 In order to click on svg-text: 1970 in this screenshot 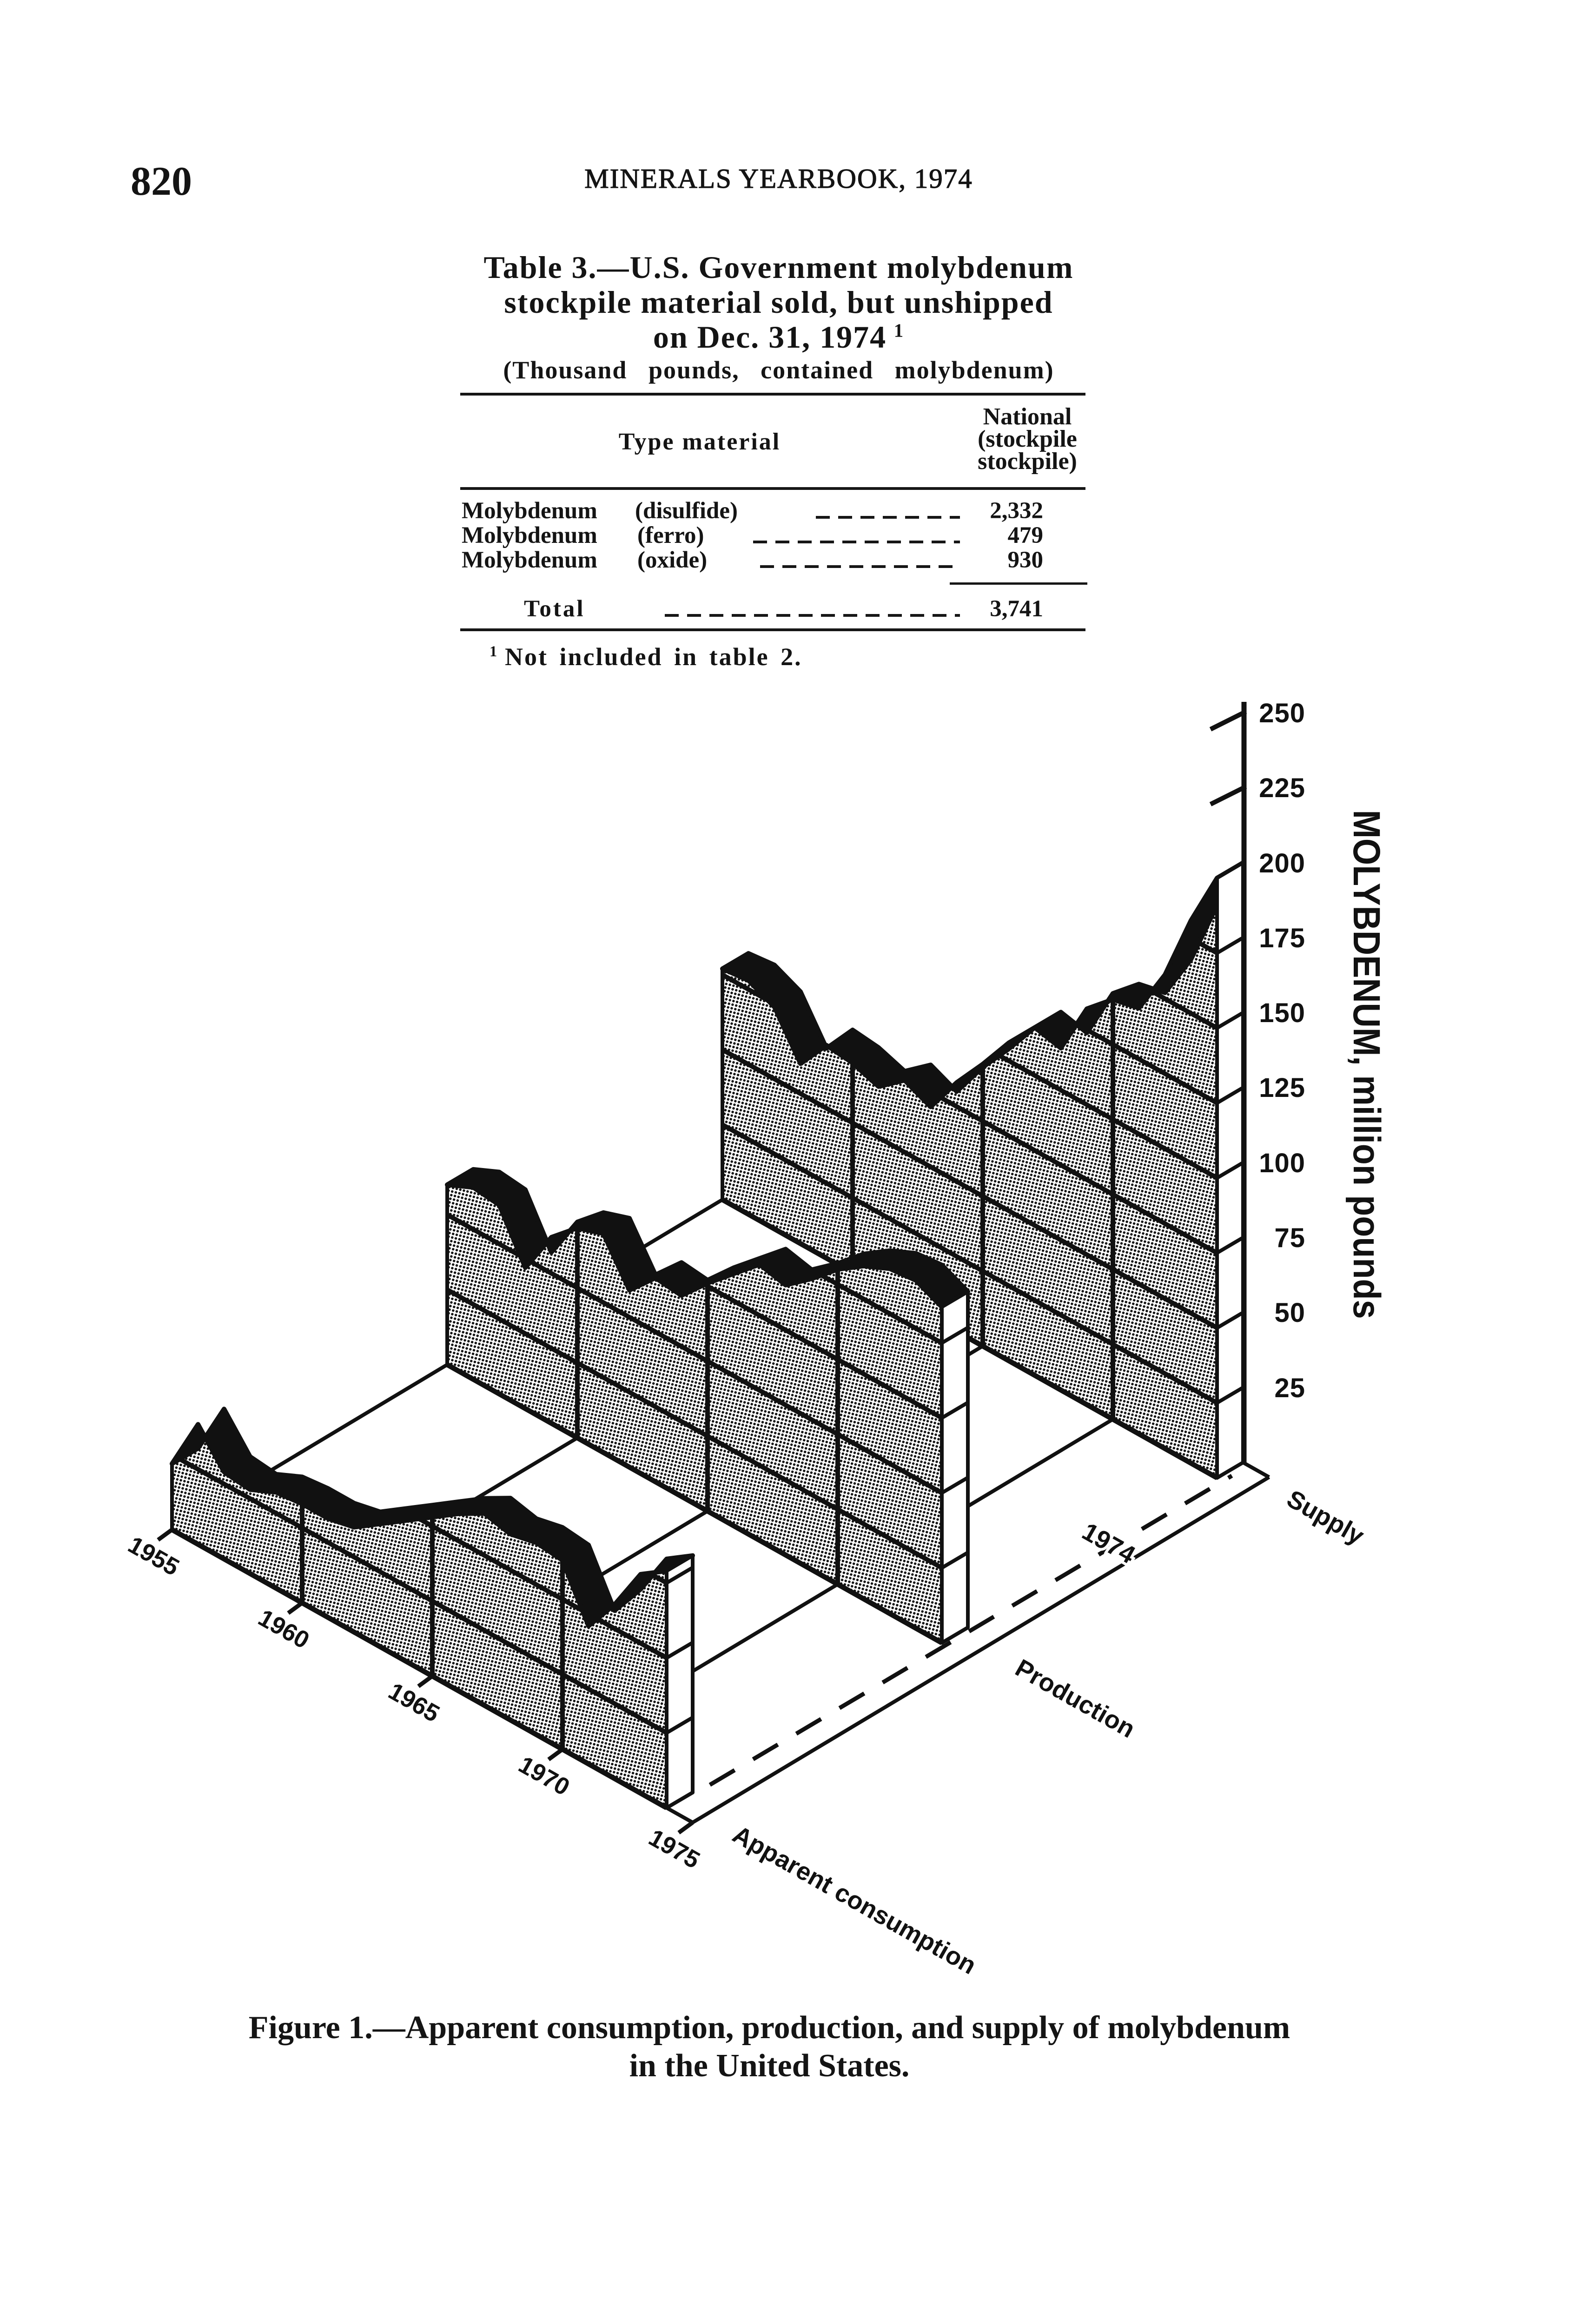, I will do `click(544, 1776)`.